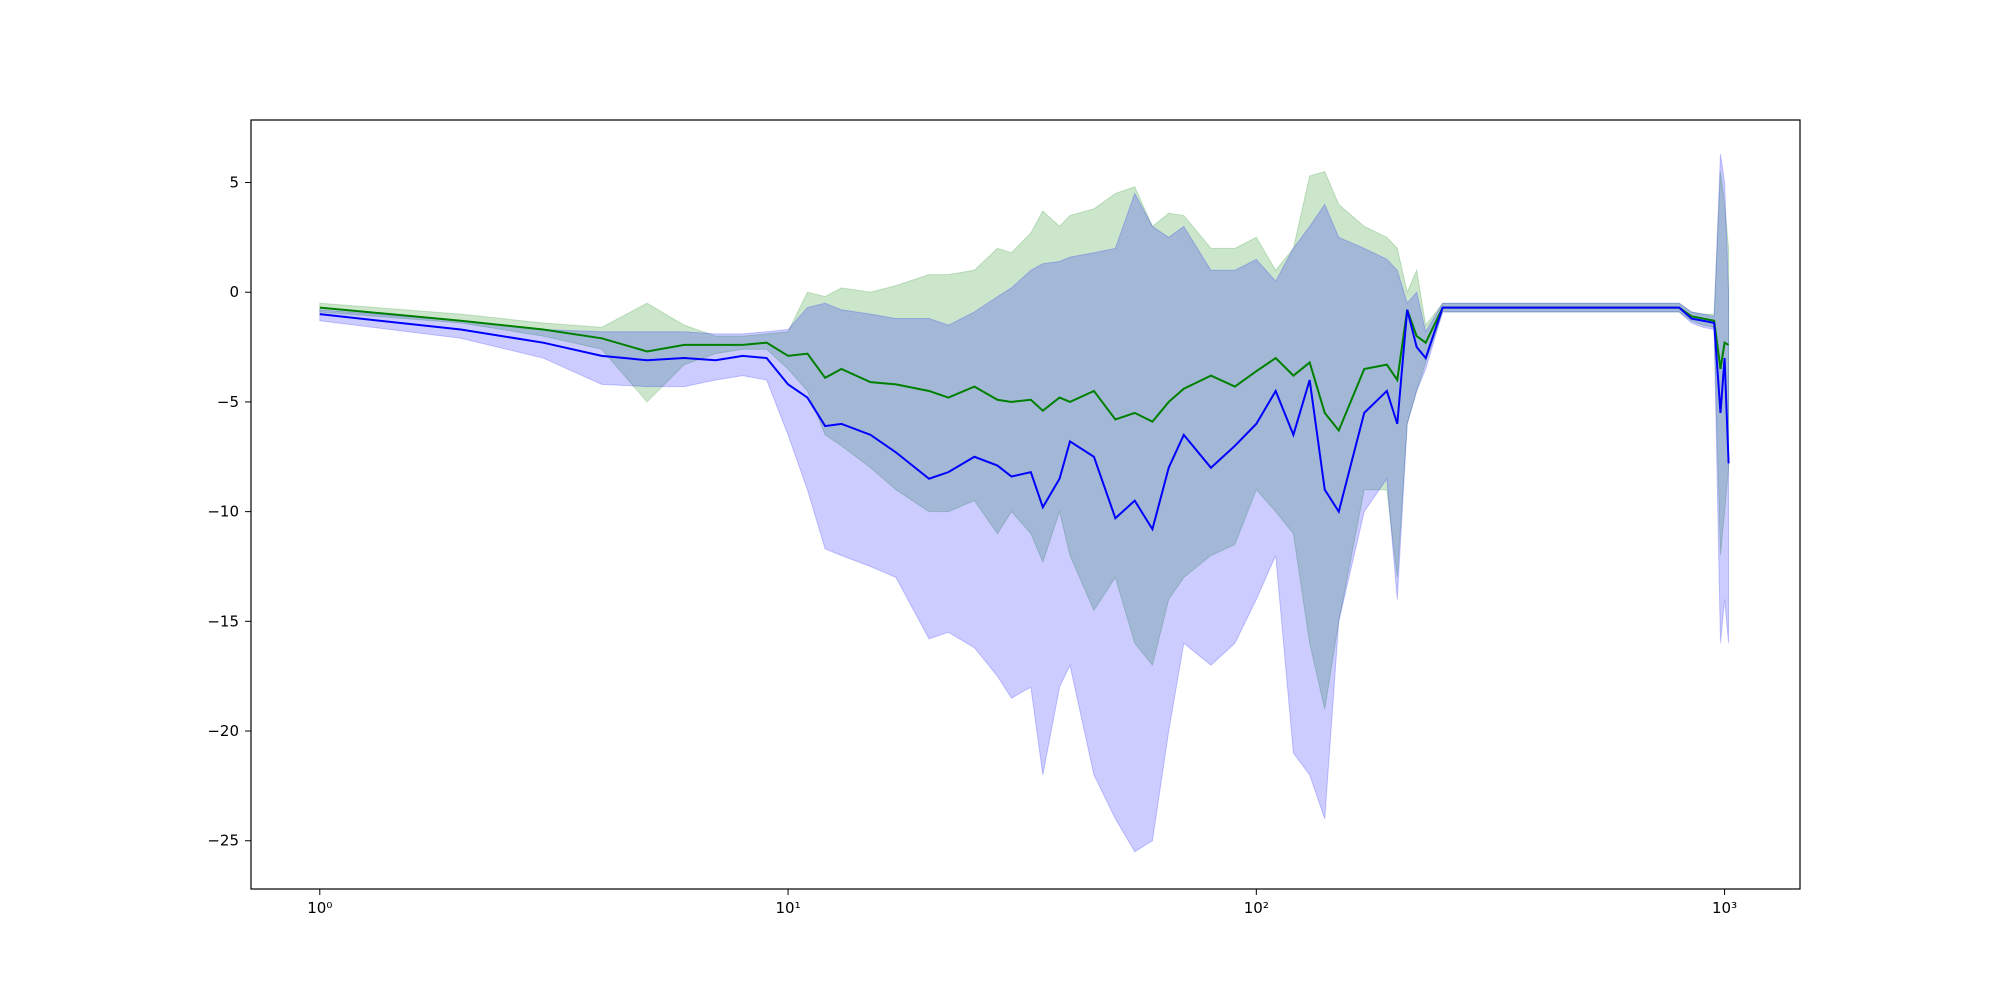  What do you see at coordinates (1724, 908) in the screenshot?
I see `x-tick-label: 10³` at bounding box center [1724, 908].